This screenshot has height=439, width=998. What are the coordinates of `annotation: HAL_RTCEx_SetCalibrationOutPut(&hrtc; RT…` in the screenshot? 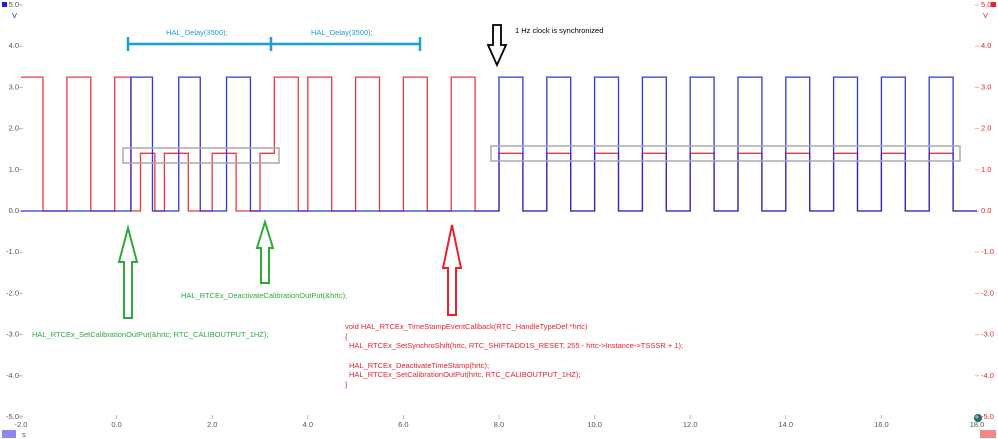 It's located at (150, 334).